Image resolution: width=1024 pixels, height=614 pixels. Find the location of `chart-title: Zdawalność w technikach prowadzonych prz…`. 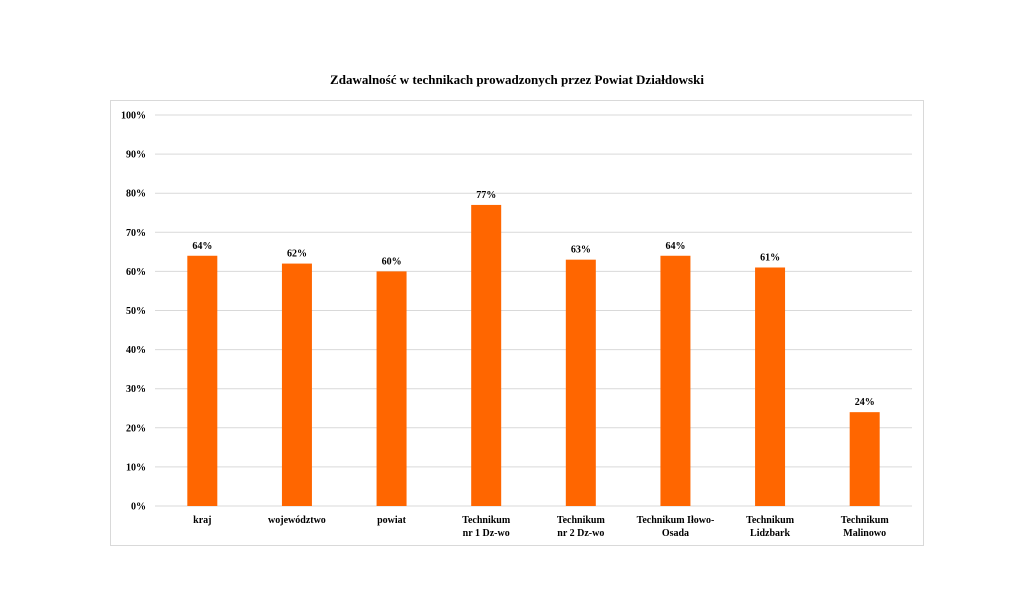

chart-title: Zdawalność w technikach prowadzonych prz… is located at coordinates (517, 79).